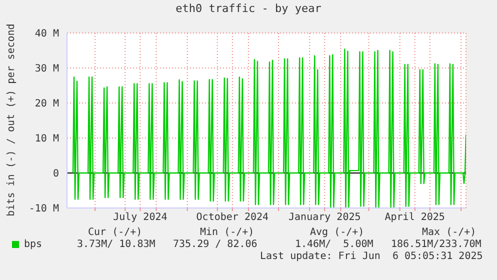  I want to click on text: 735.29 / 82.06, so click(215, 244).